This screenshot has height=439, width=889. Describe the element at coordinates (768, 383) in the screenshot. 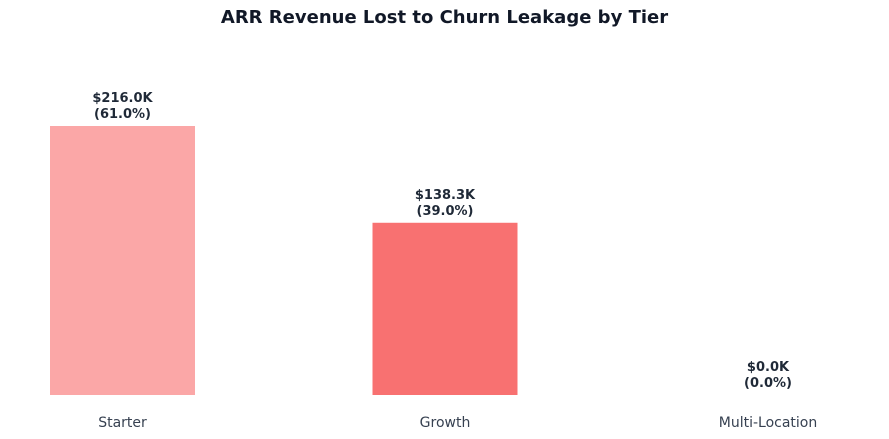

I see `percent-label: (0.0%)` at that location.